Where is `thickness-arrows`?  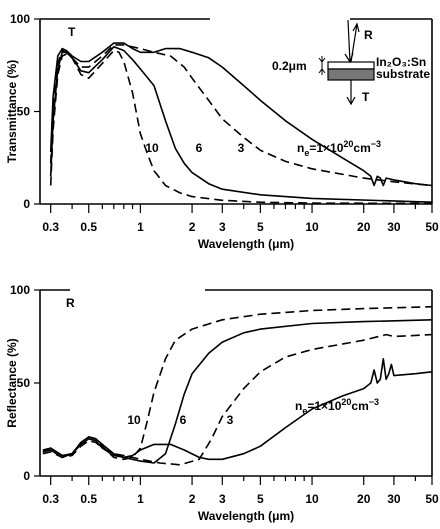 thickness-arrows is located at coordinates (322, 65).